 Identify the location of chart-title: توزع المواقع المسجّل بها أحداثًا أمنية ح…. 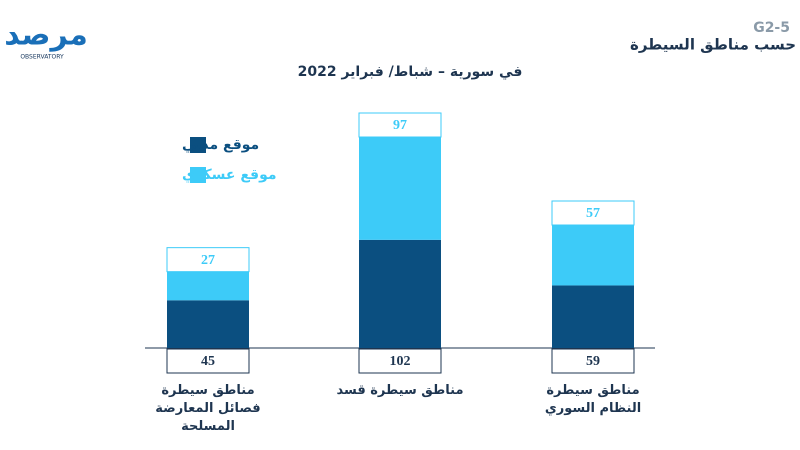
(715, 44).